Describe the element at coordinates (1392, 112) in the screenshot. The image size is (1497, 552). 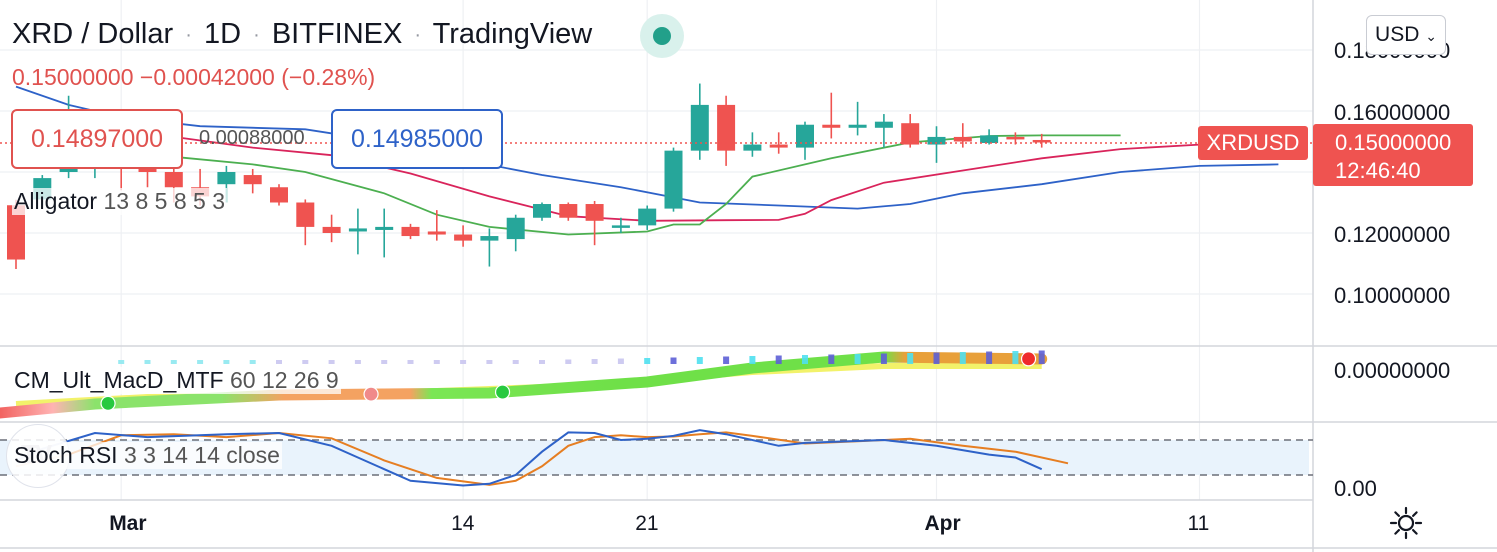
I see `y-tick: 0.16000000` at that location.